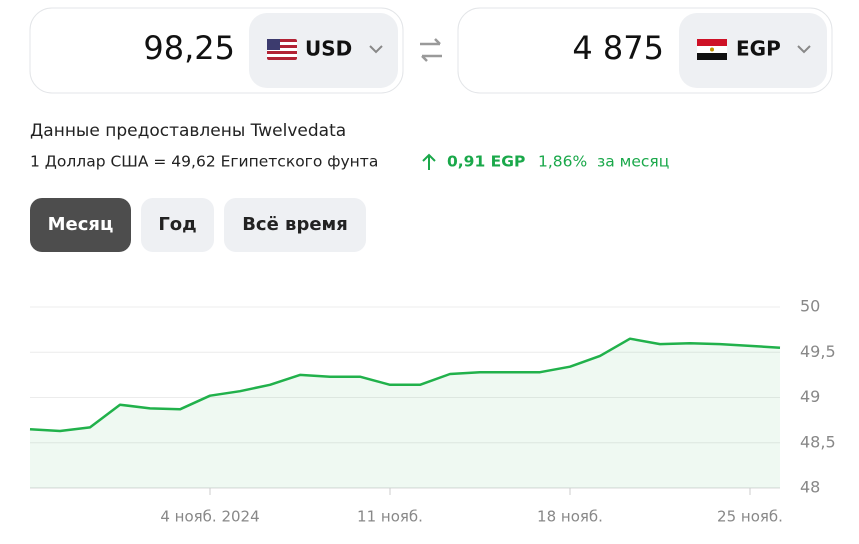 This screenshot has width=859, height=544. Describe the element at coordinates (390, 517) in the screenshot. I see `x-tick-label: 11 нояб.` at that location.